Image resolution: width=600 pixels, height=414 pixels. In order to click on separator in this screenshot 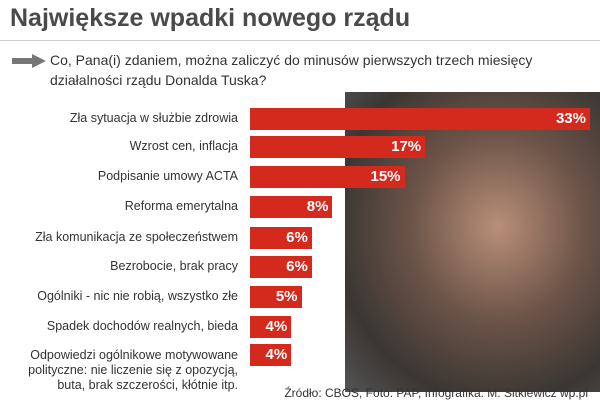, I will do `click(300, 40)`.